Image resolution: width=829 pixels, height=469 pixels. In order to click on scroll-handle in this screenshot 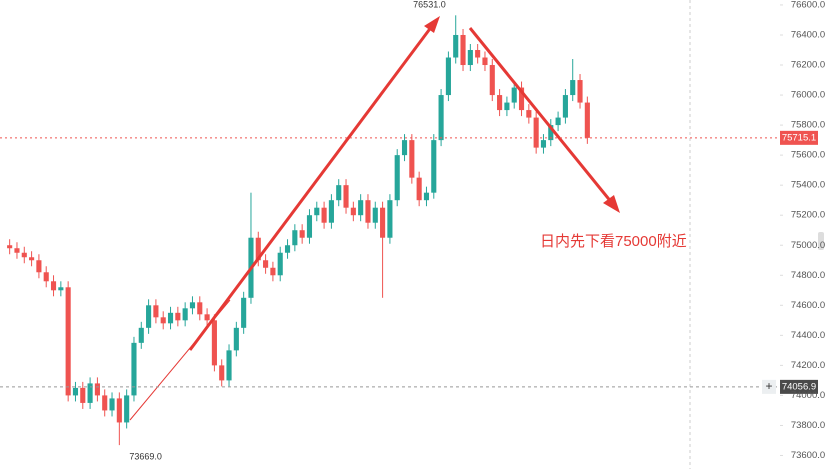, I will do `click(821, 241)`.